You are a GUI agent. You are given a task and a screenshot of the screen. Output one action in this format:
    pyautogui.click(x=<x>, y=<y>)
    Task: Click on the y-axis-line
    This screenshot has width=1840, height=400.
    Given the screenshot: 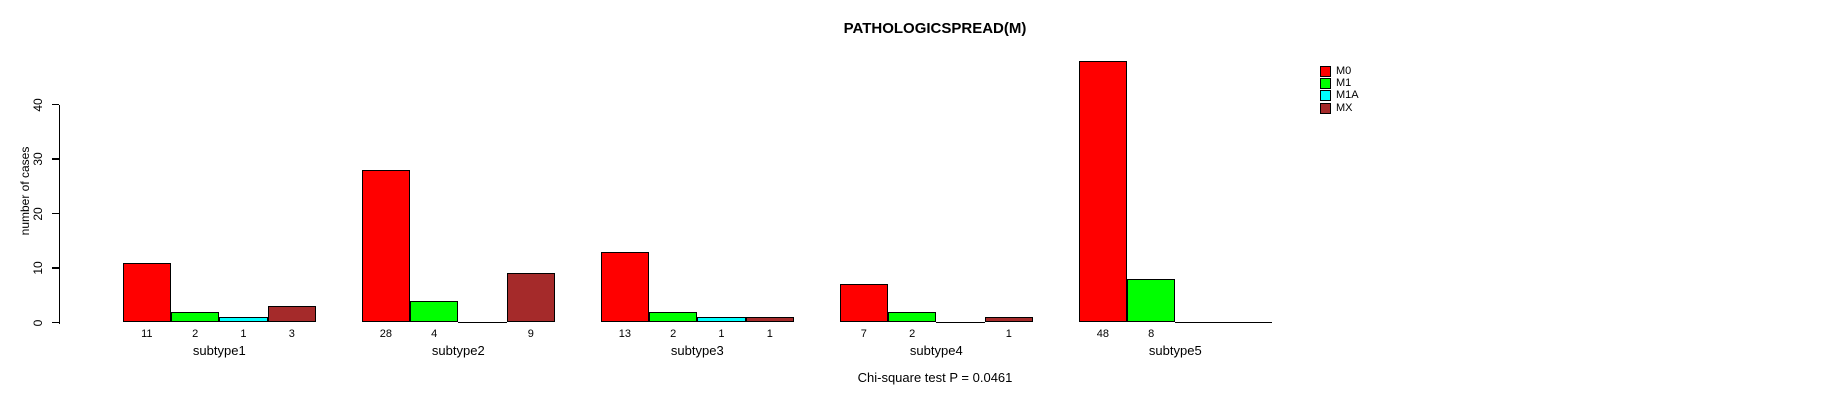 What is the action you would take?
    pyautogui.click(x=59, y=214)
    